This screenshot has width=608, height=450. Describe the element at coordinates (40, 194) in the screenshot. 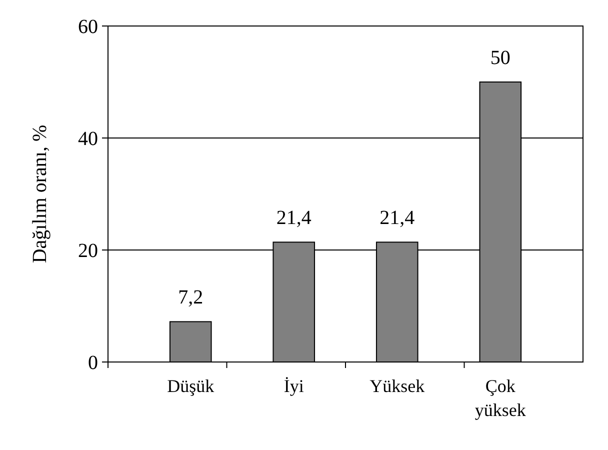

I see `y-axis-title: Dağılım oranı, %` at that location.